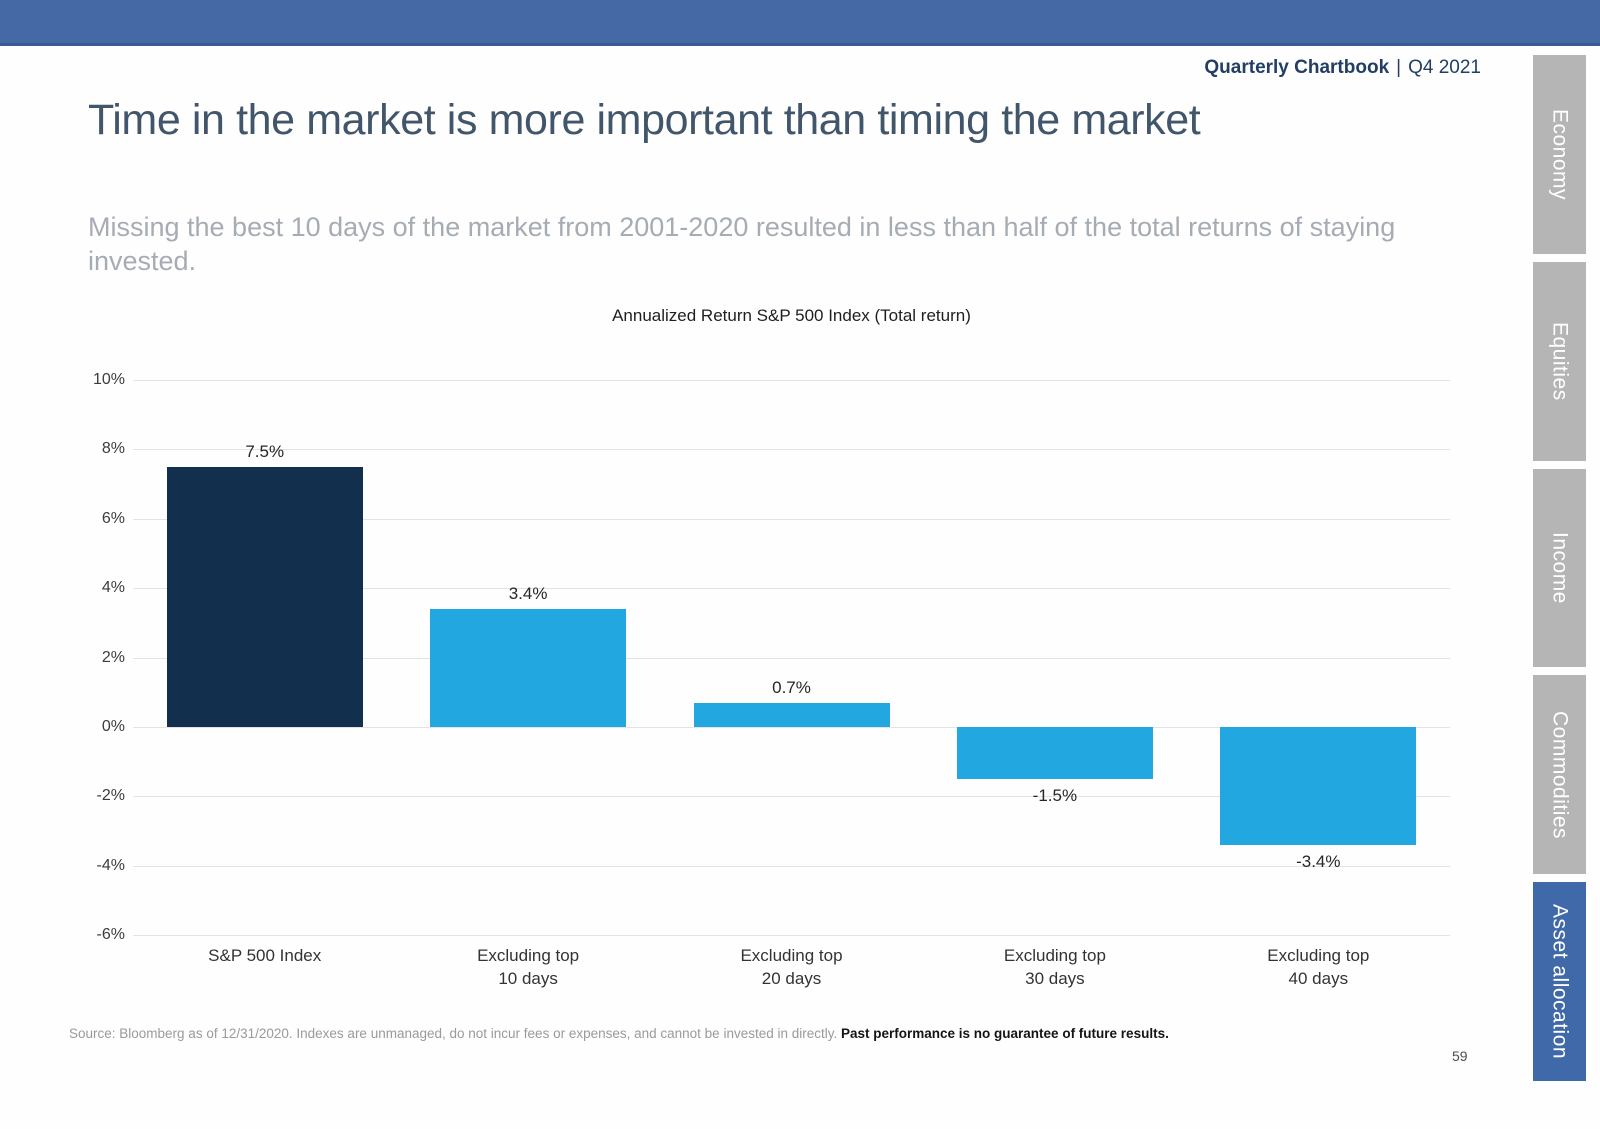  I want to click on y-axis-tick-label: 6%, so click(113, 518).